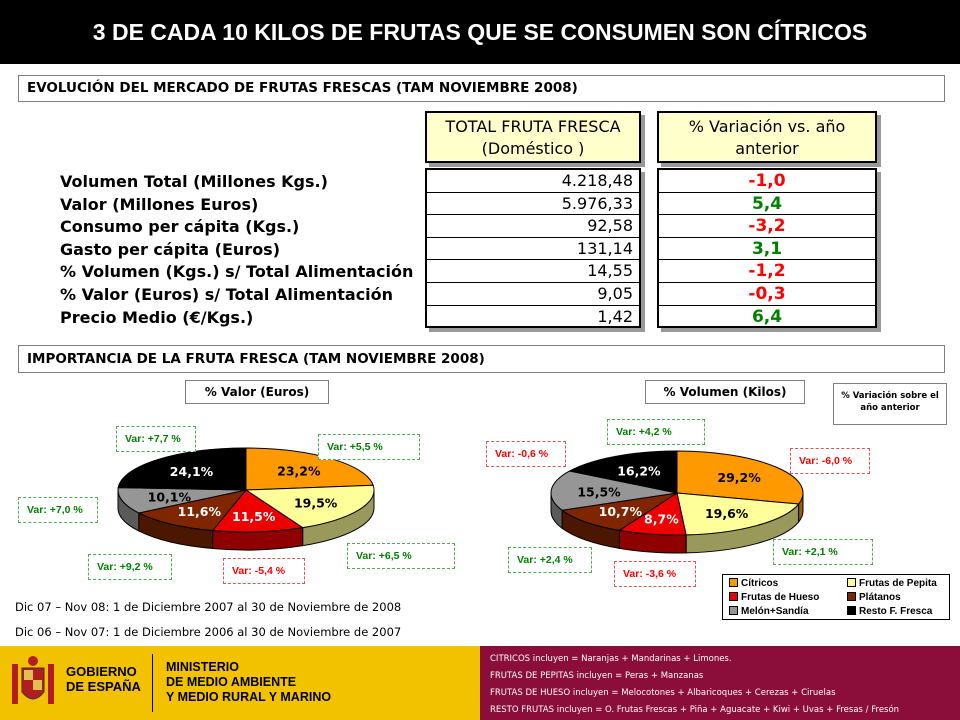  Describe the element at coordinates (830, 461) in the screenshot. I see `variation-box: Var: -6,0 %` at that location.